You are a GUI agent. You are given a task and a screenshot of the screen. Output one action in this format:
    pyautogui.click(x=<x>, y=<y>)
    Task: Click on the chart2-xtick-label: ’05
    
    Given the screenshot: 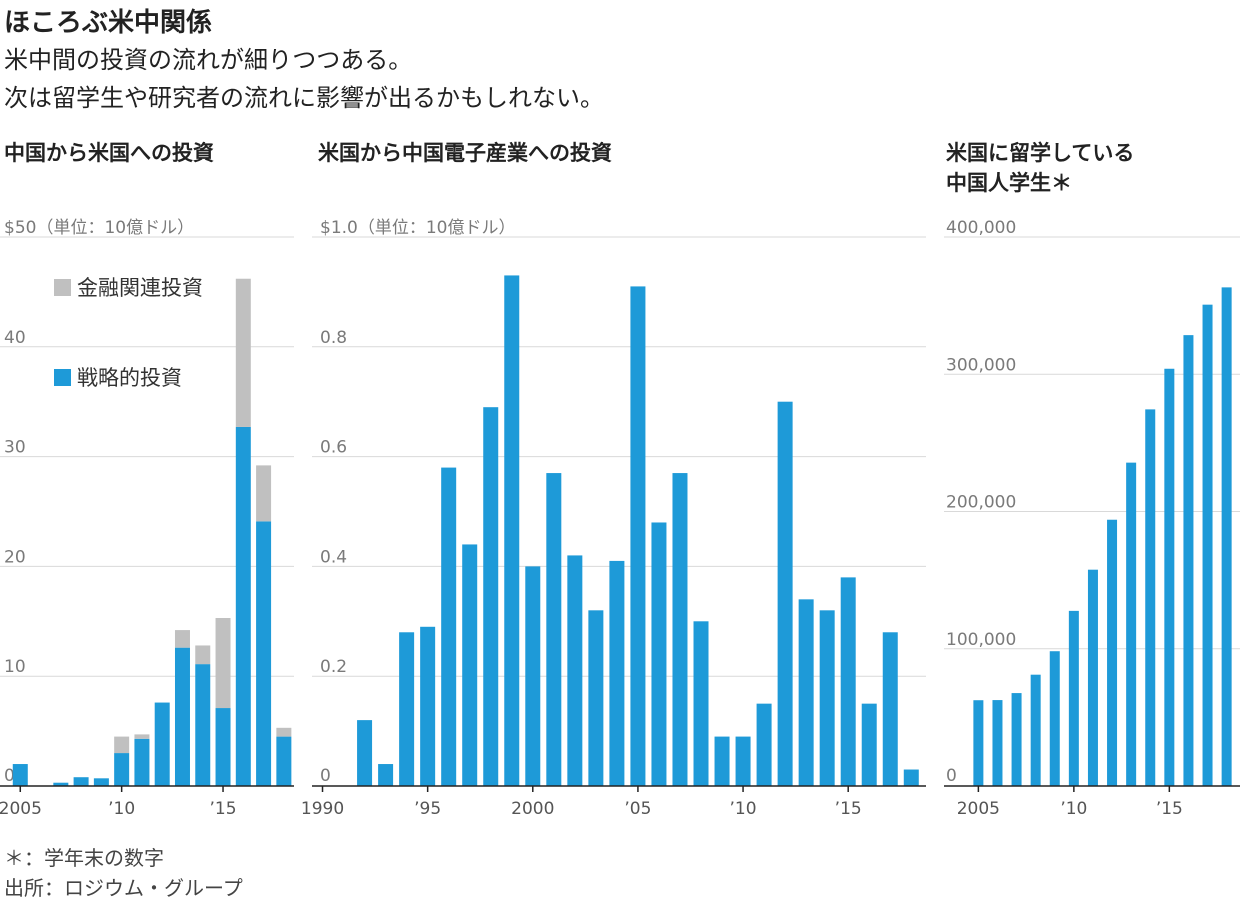 What is the action you would take?
    pyautogui.click(x=637, y=809)
    